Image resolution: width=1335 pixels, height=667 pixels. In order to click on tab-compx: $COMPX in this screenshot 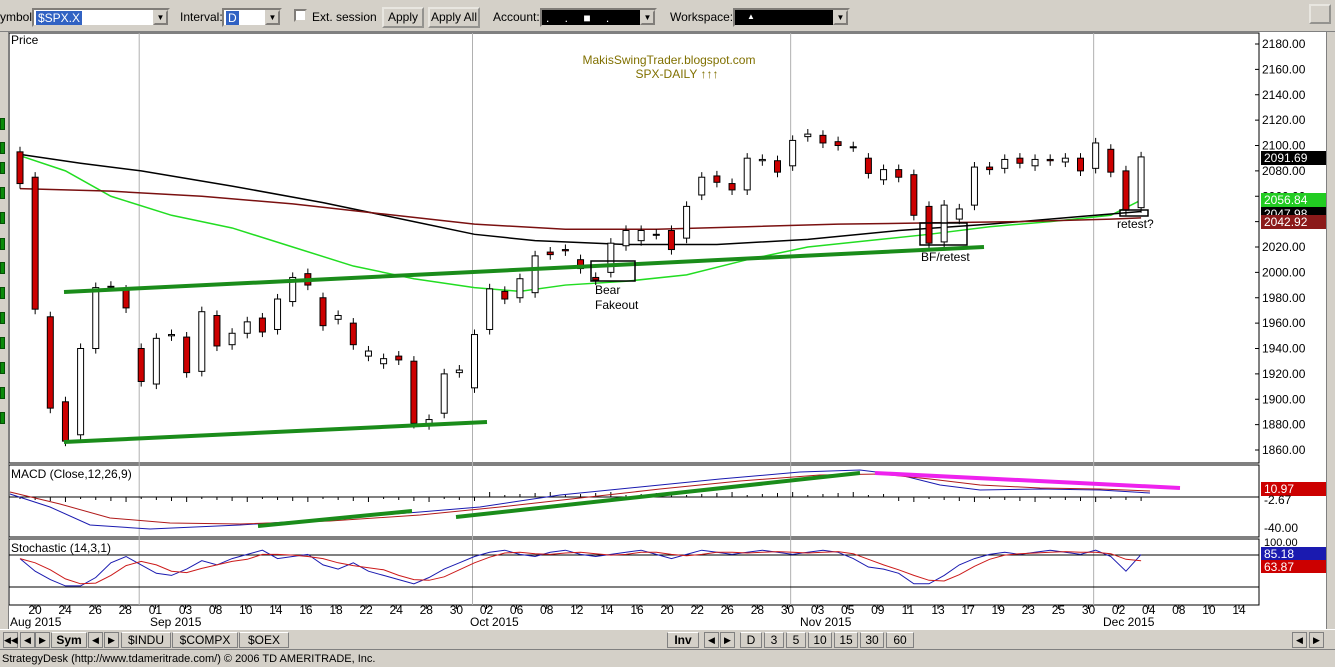, I will do `click(205, 640)`.